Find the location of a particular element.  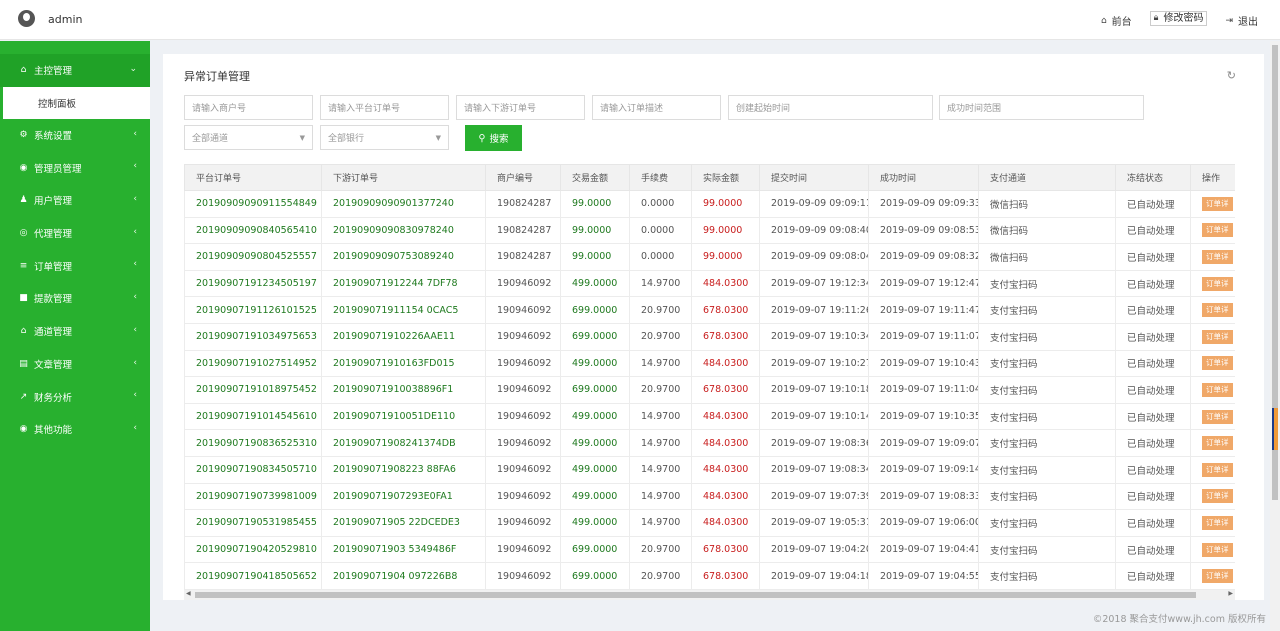

merchant-input: 请输入商户号 is located at coordinates (248, 107).